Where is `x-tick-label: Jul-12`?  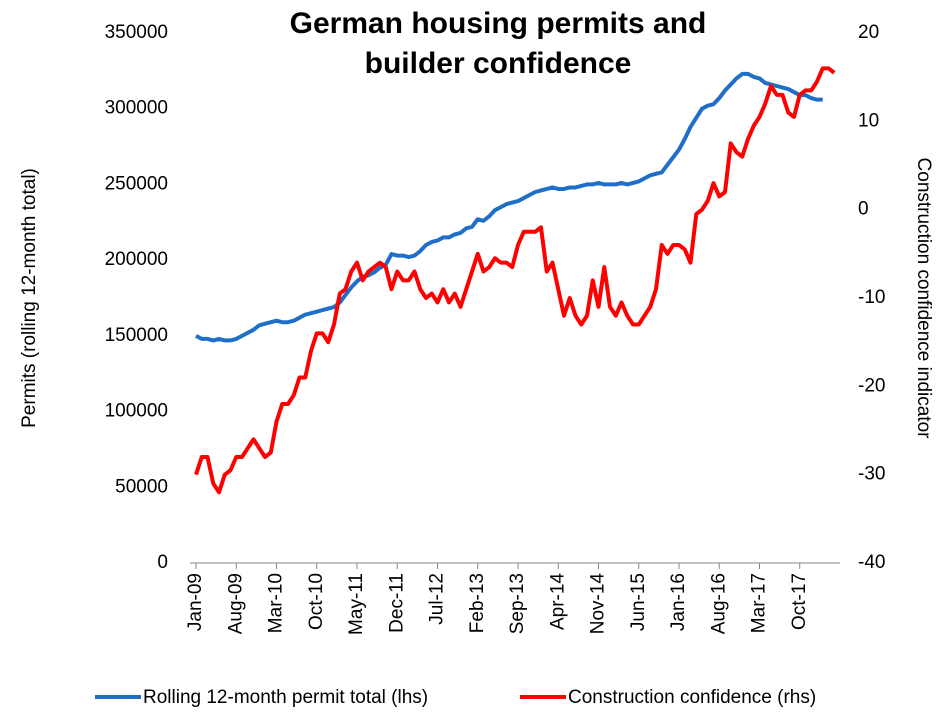
x-tick-label: Jul-12 is located at coordinates (437, 599).